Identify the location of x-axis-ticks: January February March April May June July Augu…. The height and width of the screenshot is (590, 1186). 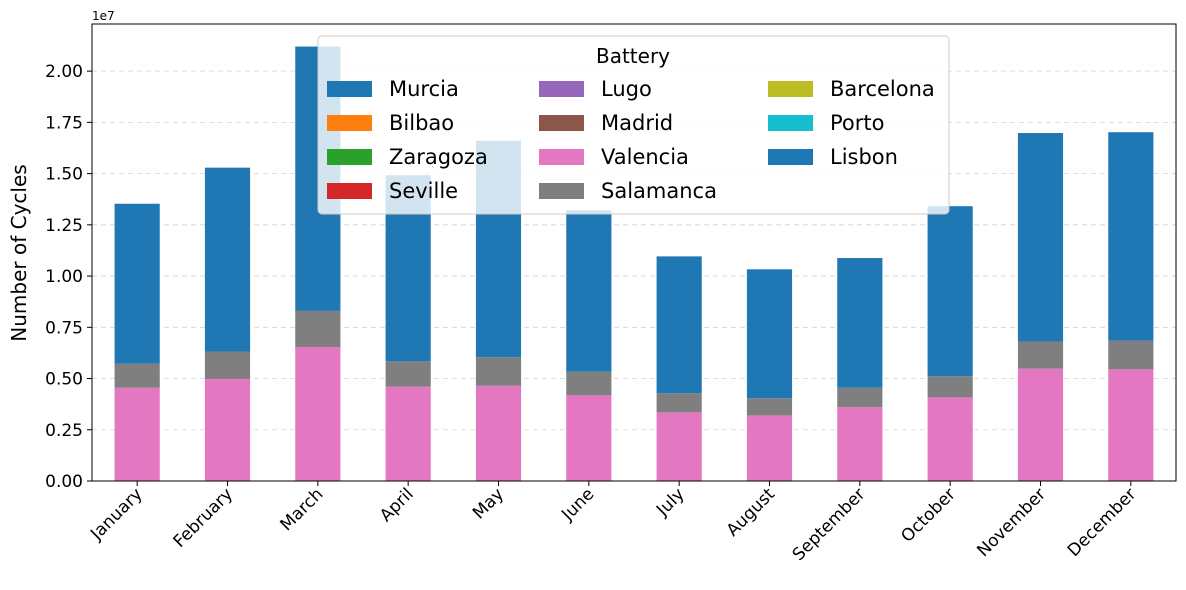
(613, 523).